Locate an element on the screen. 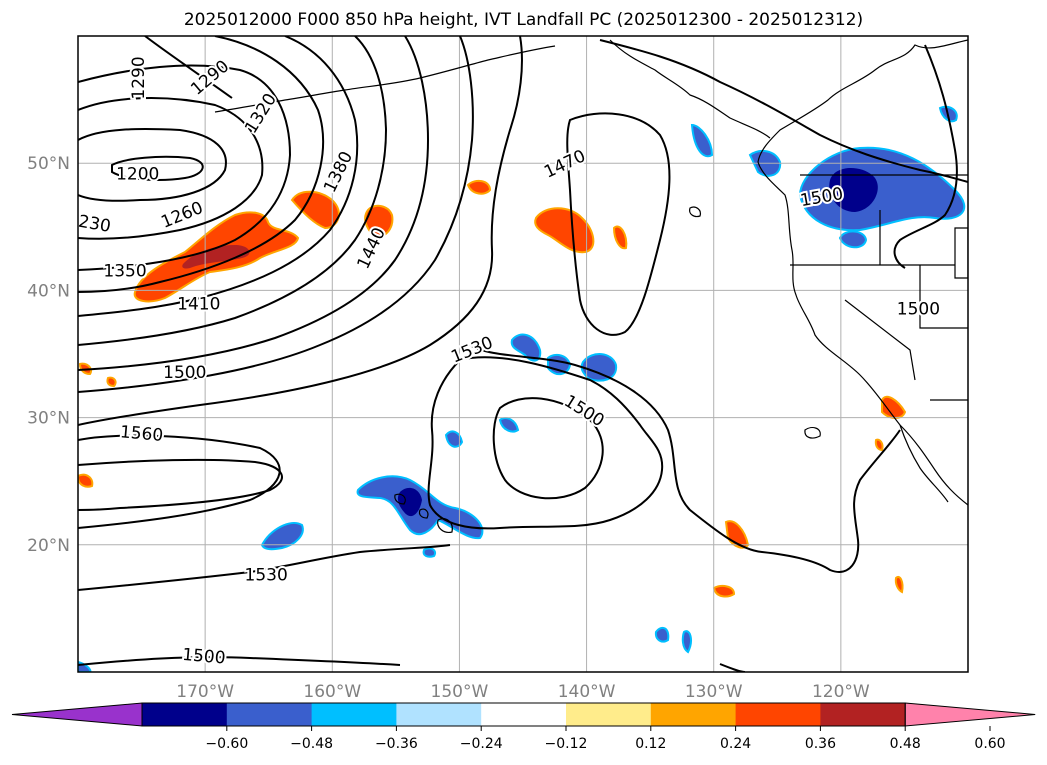  contour-label: 230 is located at coordinates (94, 224).